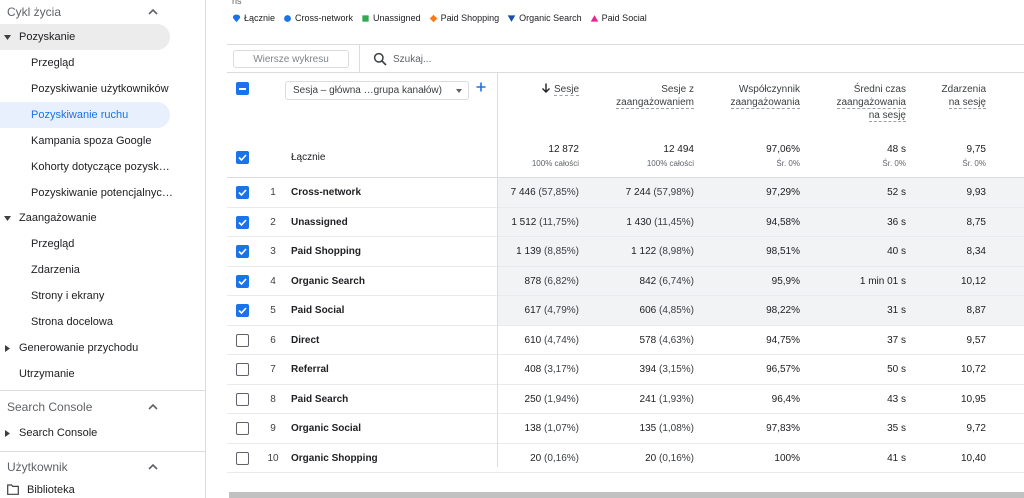 The height and width of the screenshot is (498, 1024). I want to click on nav-group-retention: Utrzymanie, so click(102, 374).